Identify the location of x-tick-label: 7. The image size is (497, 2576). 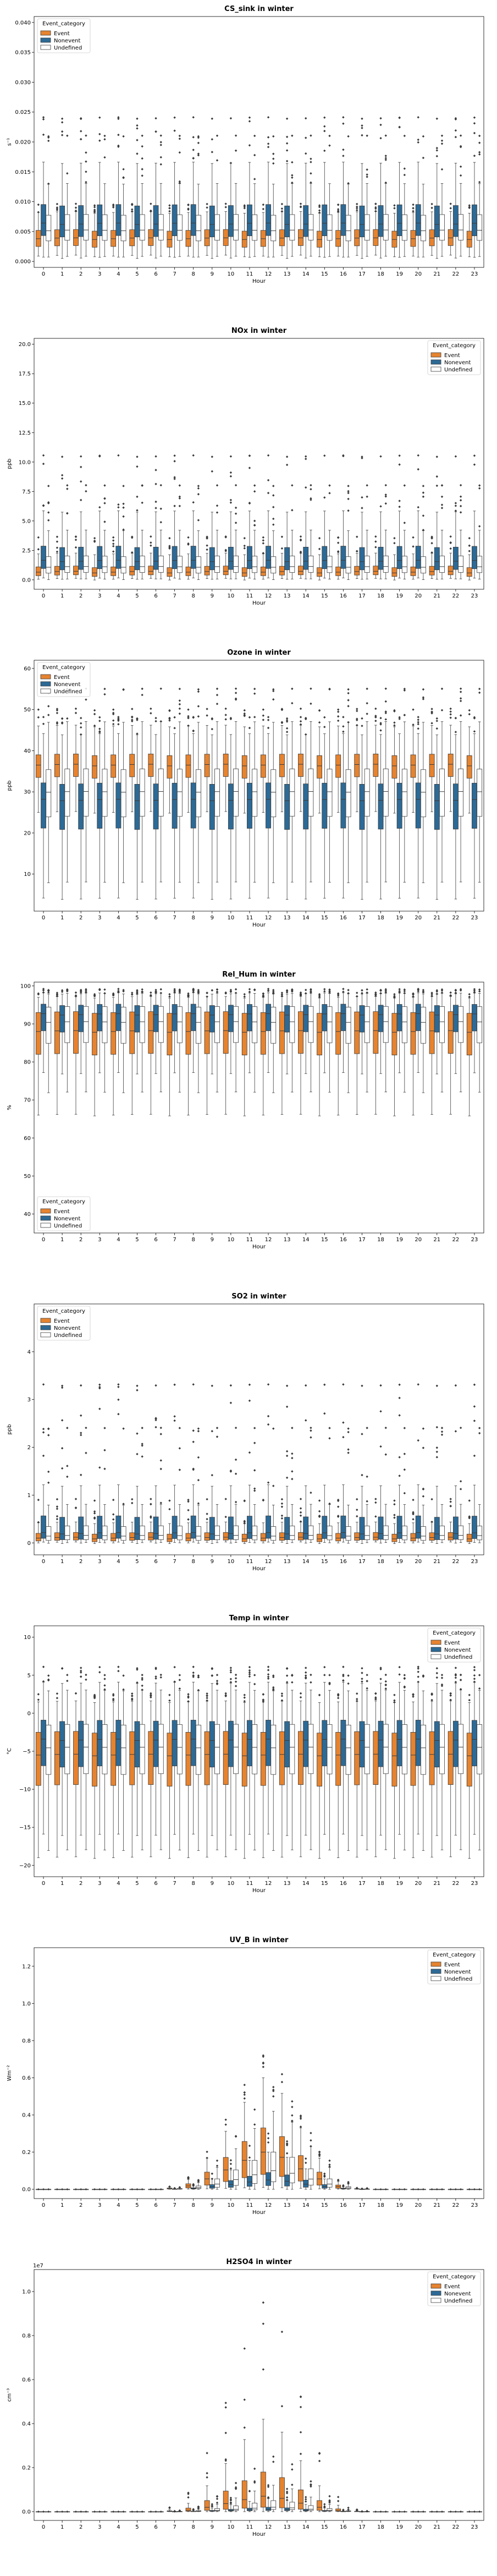
(174, 1240).